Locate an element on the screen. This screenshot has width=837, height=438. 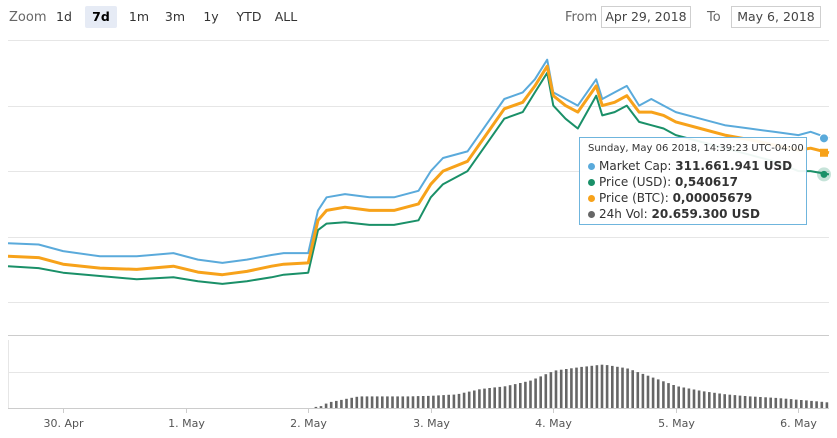
tooltip-value: 0,00005679 is located at coordinates (712, 198).